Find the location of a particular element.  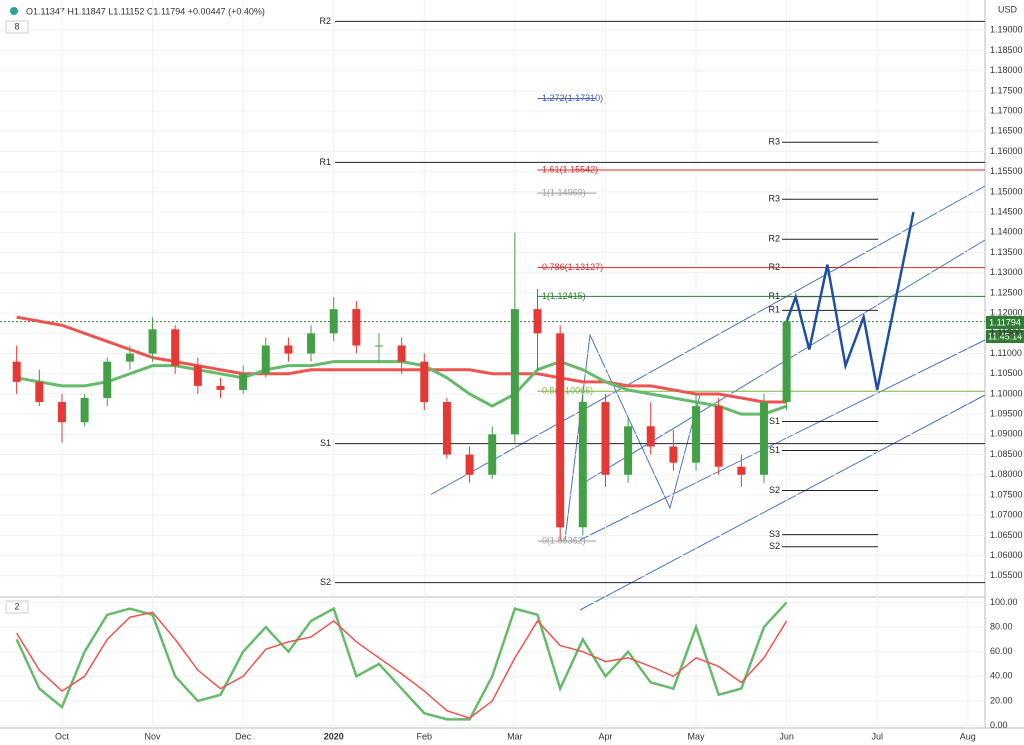

last-price: 1.11794 is located at coordinates (1005, 322).